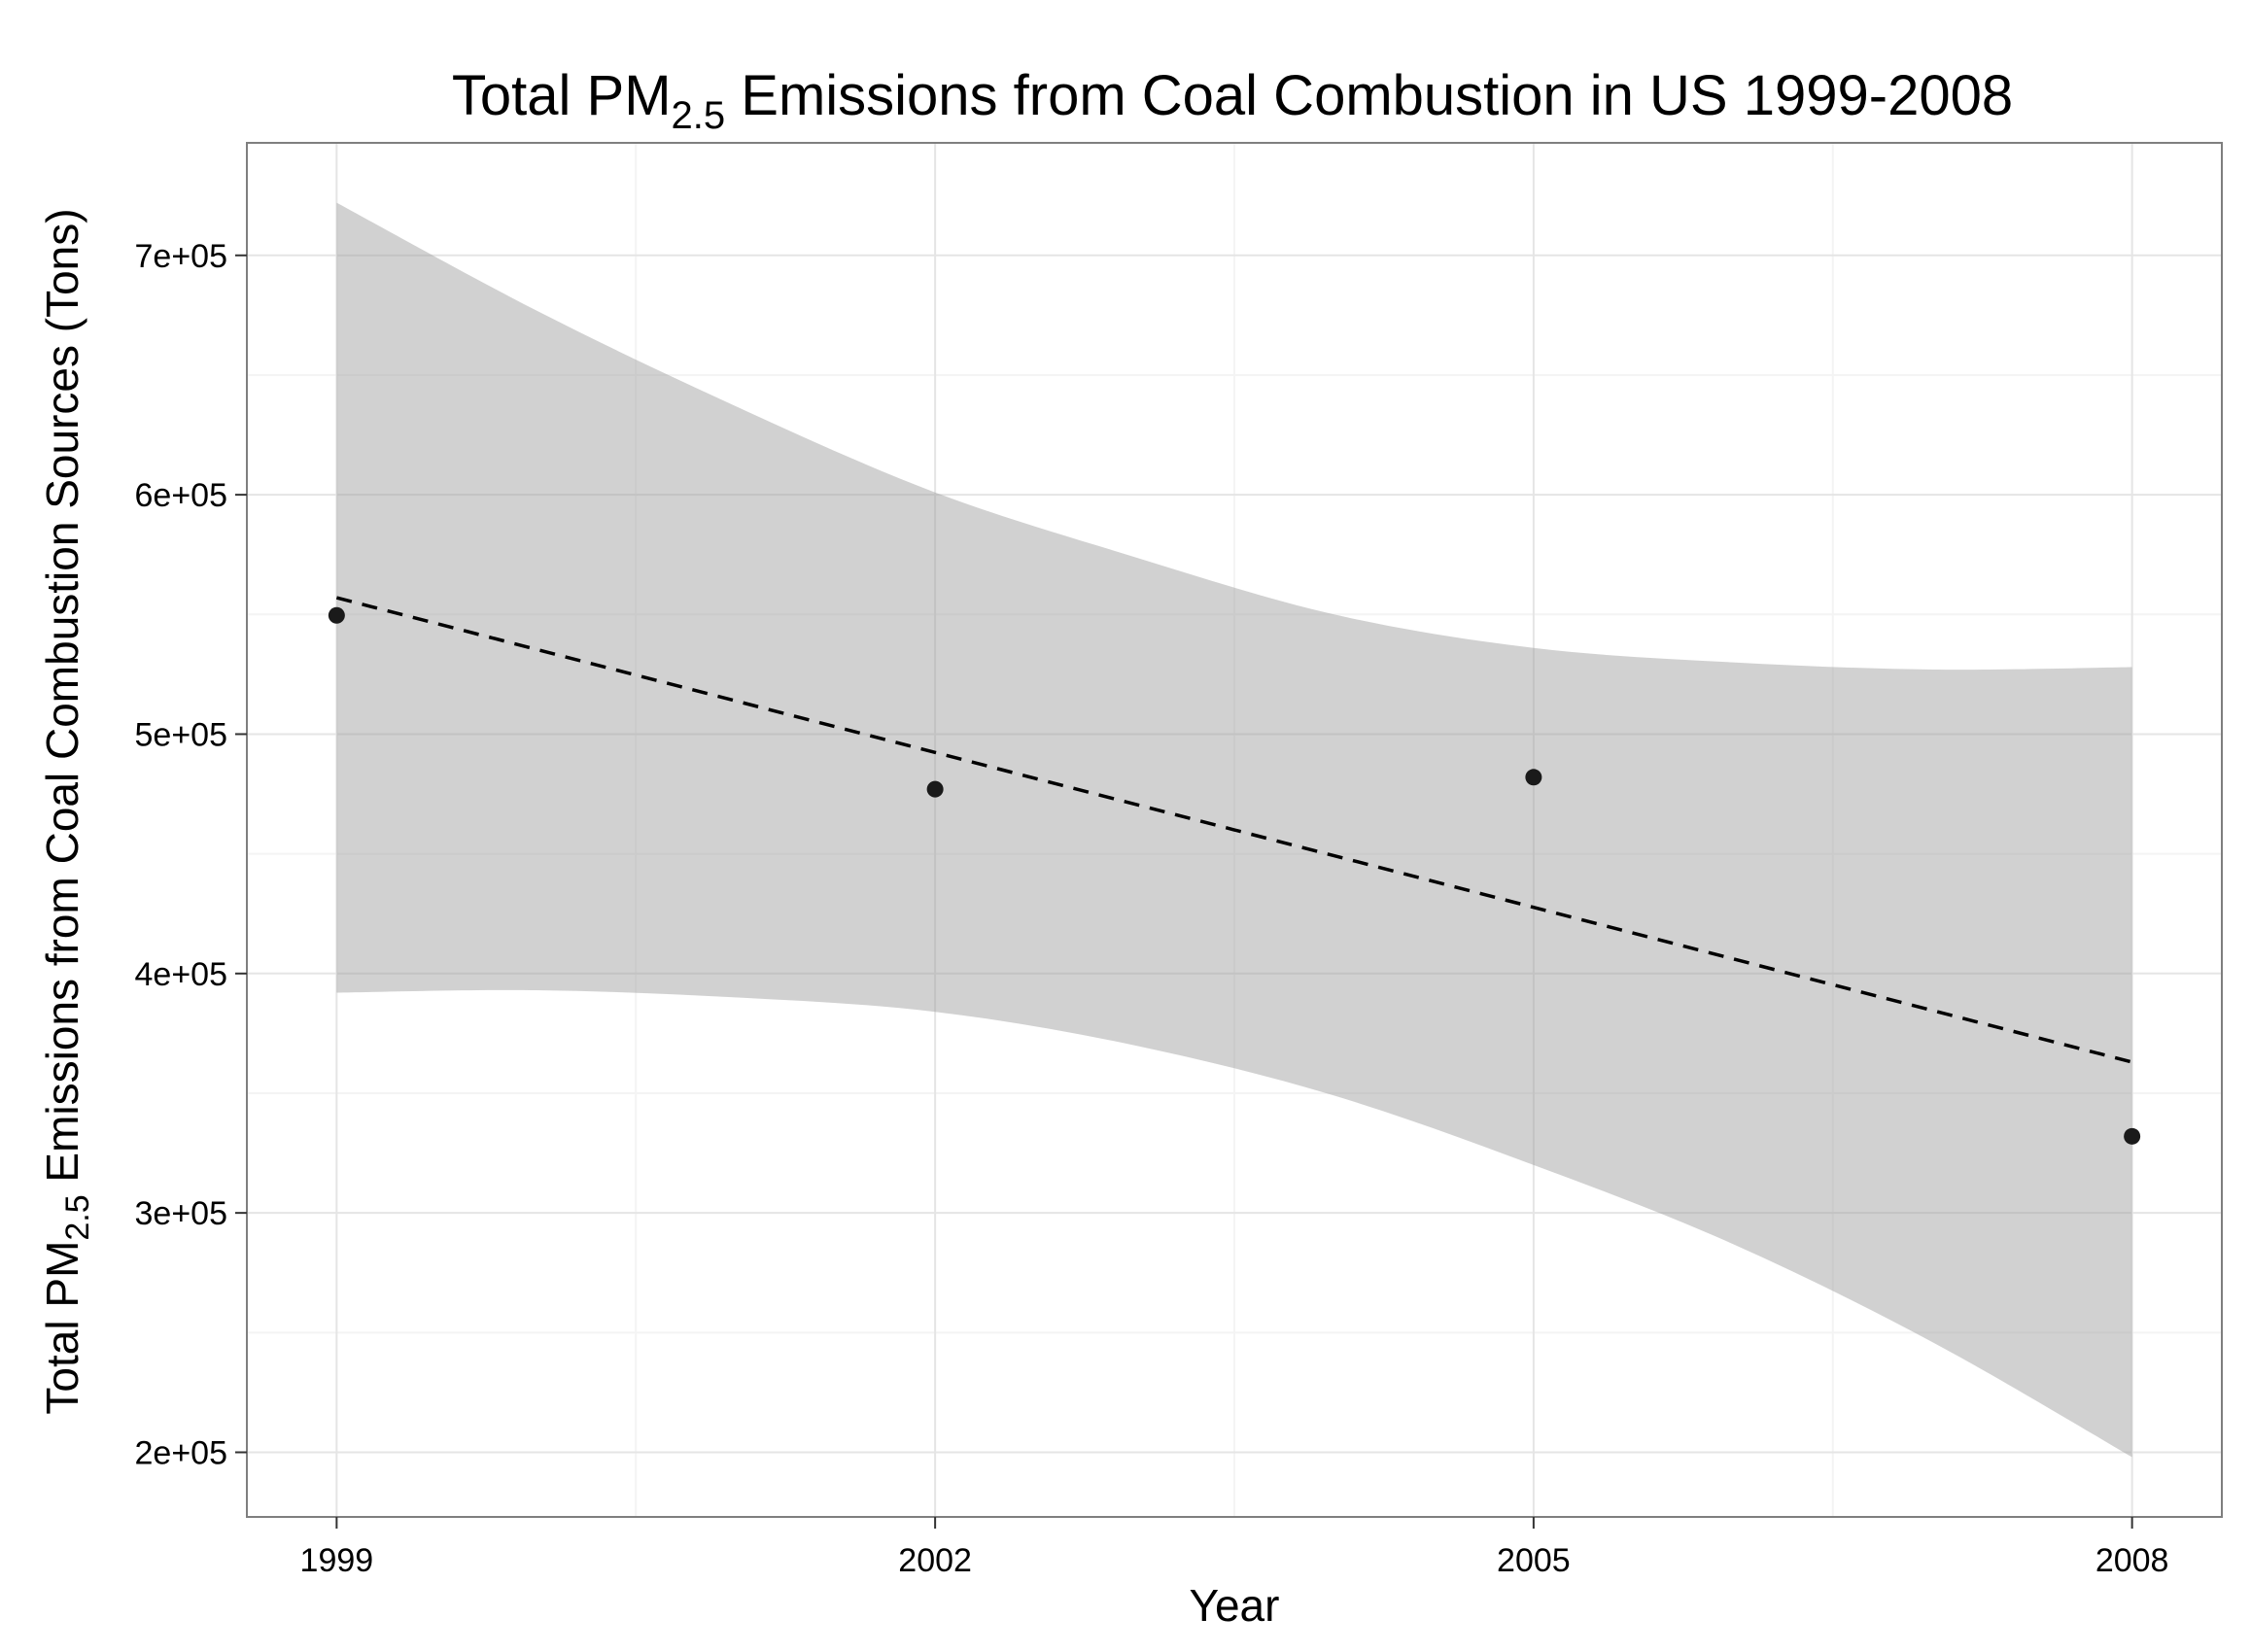  What do you see at coordinates (337, 1561) in the screenshot?
I see `x-tick-label: 1999` at bounding box center [337, 1561].